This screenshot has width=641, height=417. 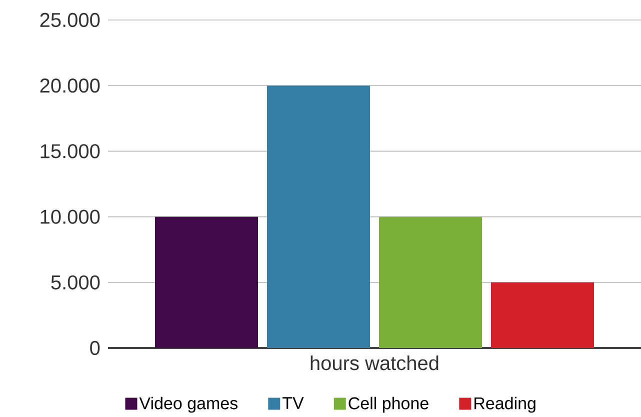 I want to click on y-tick-label: 20.000, so click(x=70, y=85).